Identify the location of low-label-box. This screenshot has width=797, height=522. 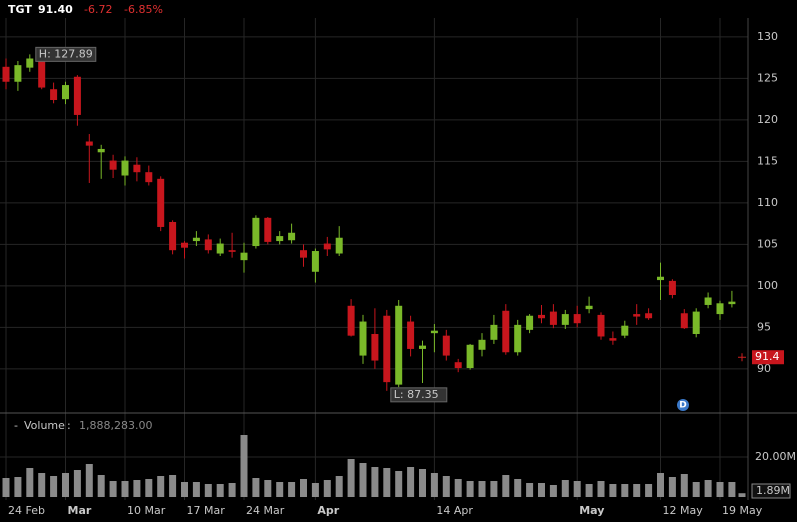
(419, 395).